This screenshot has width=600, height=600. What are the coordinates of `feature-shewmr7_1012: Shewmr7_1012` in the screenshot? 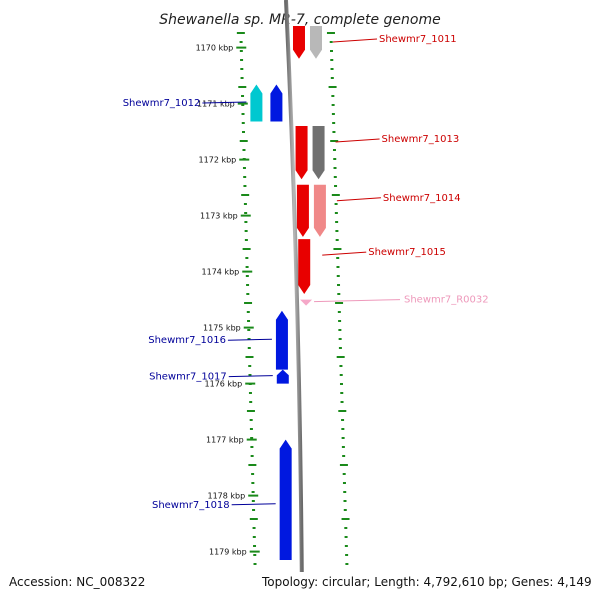 It's located at (203, 103).